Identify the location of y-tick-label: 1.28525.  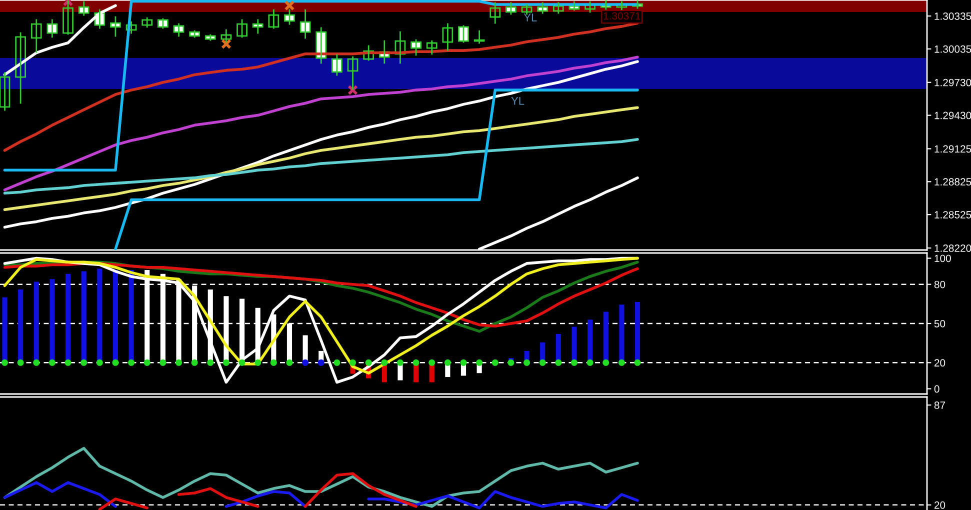
(952, 214).